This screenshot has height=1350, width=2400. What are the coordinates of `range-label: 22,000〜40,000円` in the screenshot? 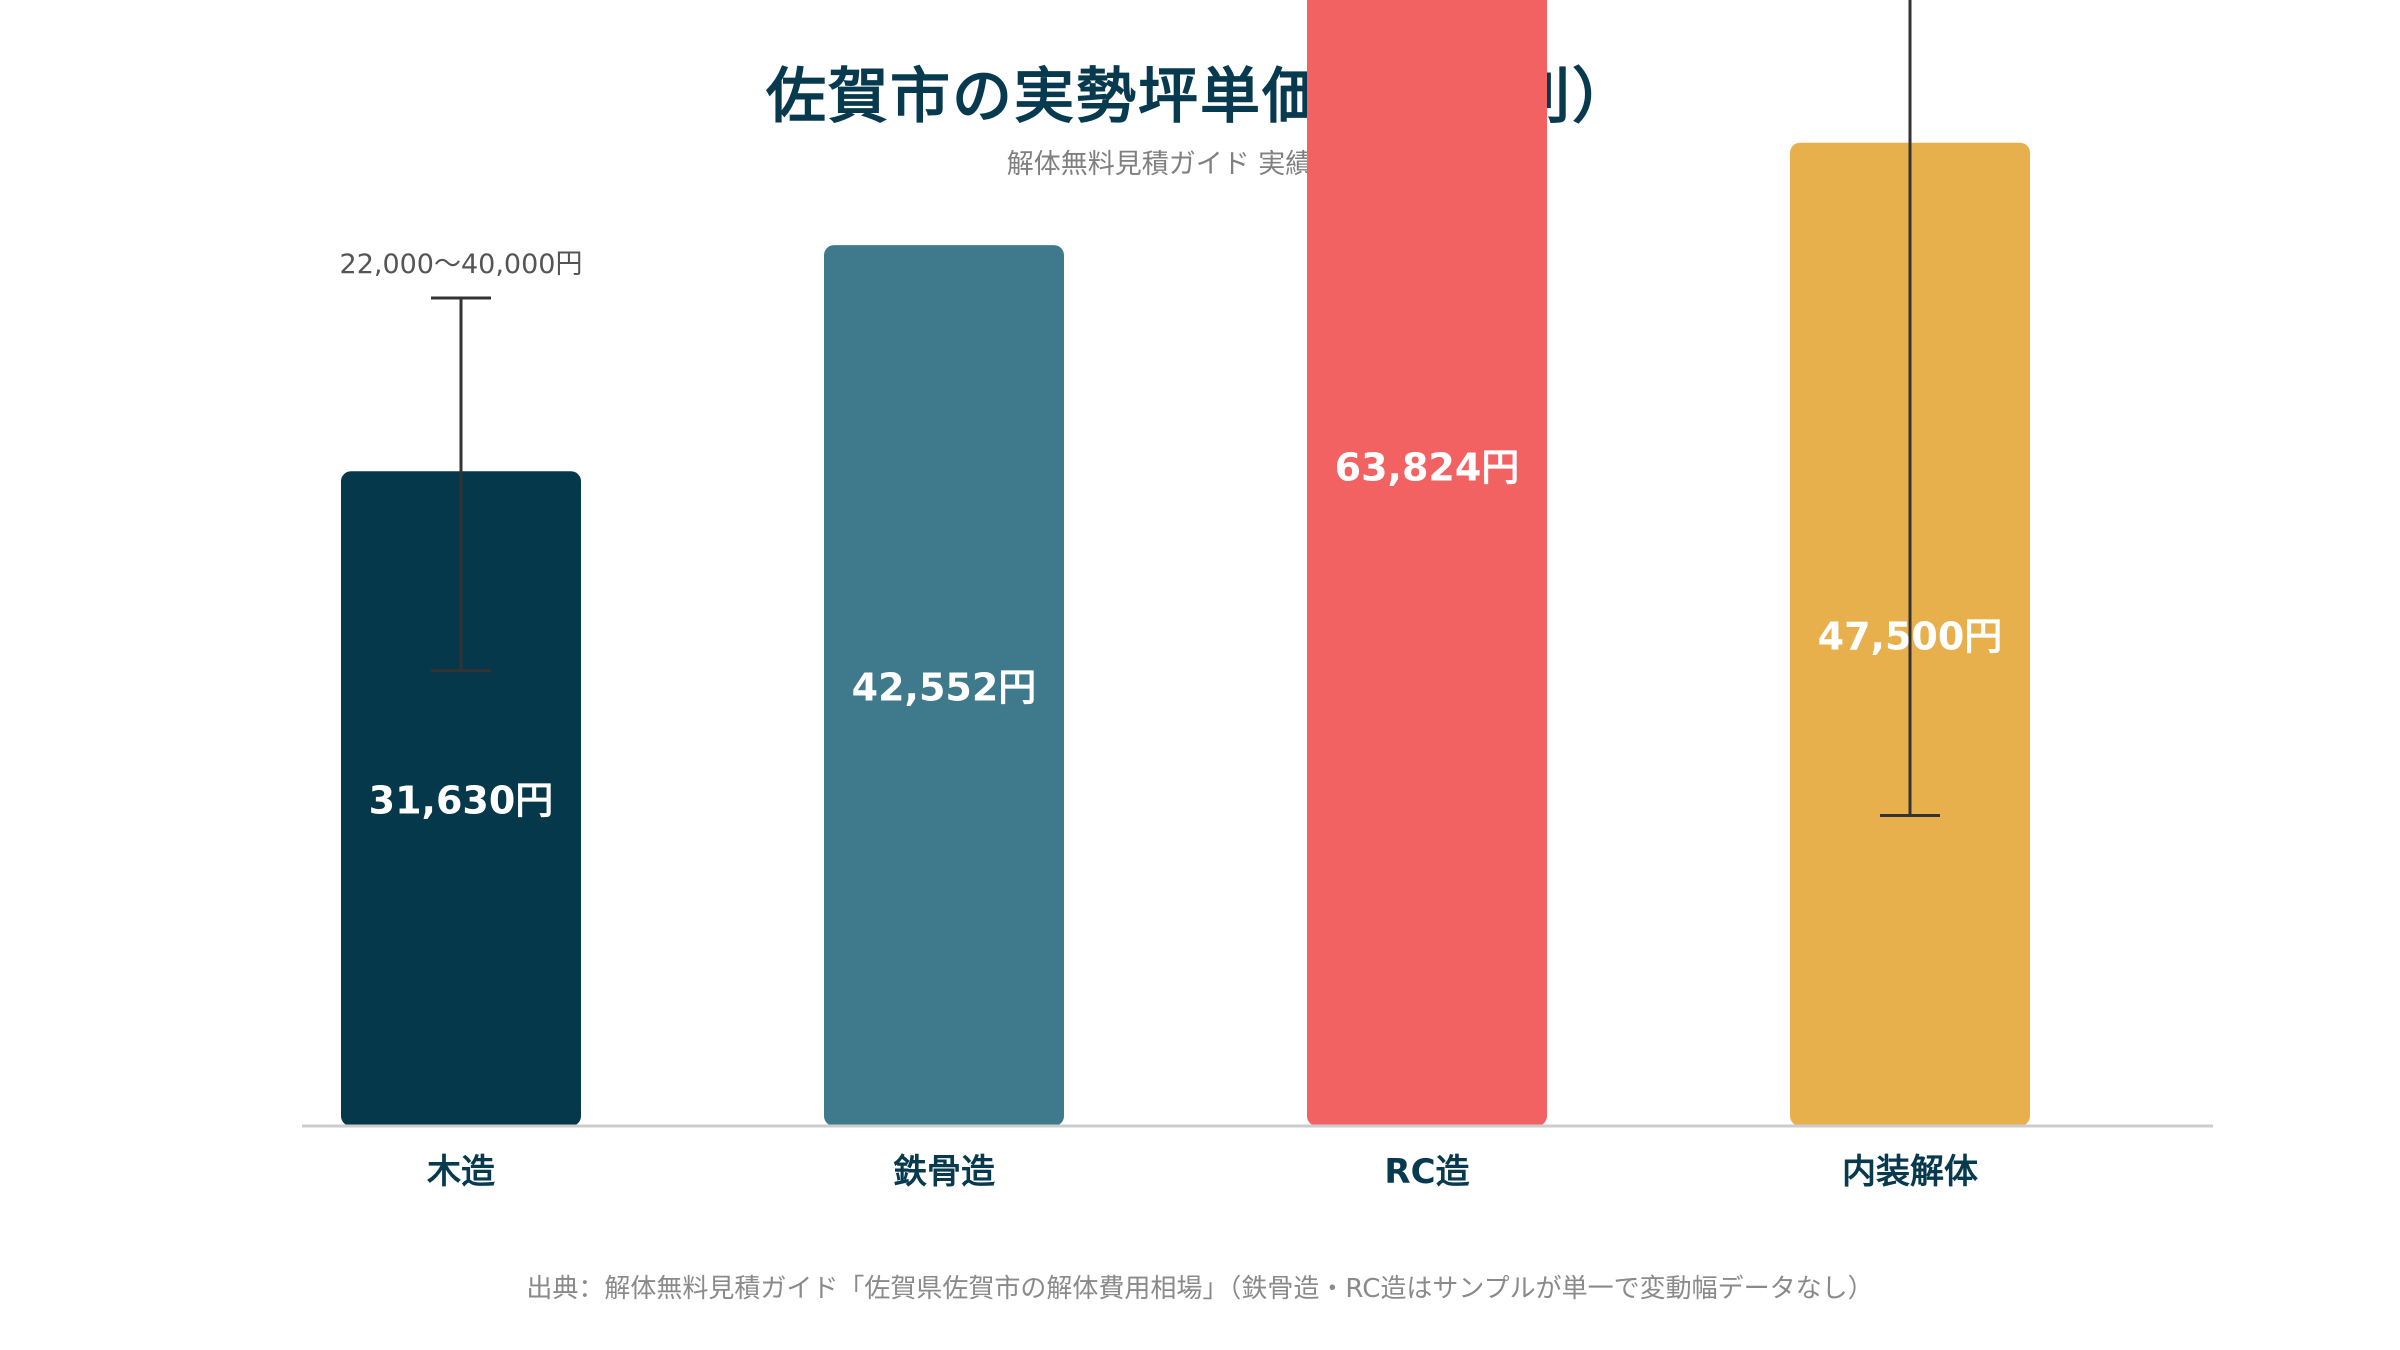 It's located at (461, 264).